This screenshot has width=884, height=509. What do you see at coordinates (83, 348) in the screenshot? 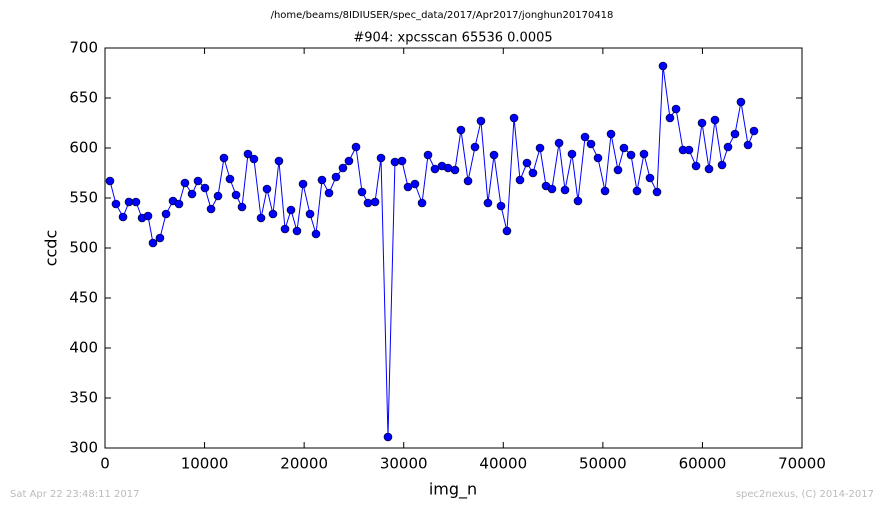
I see `y-tick-label: 400` at bounding box center [83, 348].